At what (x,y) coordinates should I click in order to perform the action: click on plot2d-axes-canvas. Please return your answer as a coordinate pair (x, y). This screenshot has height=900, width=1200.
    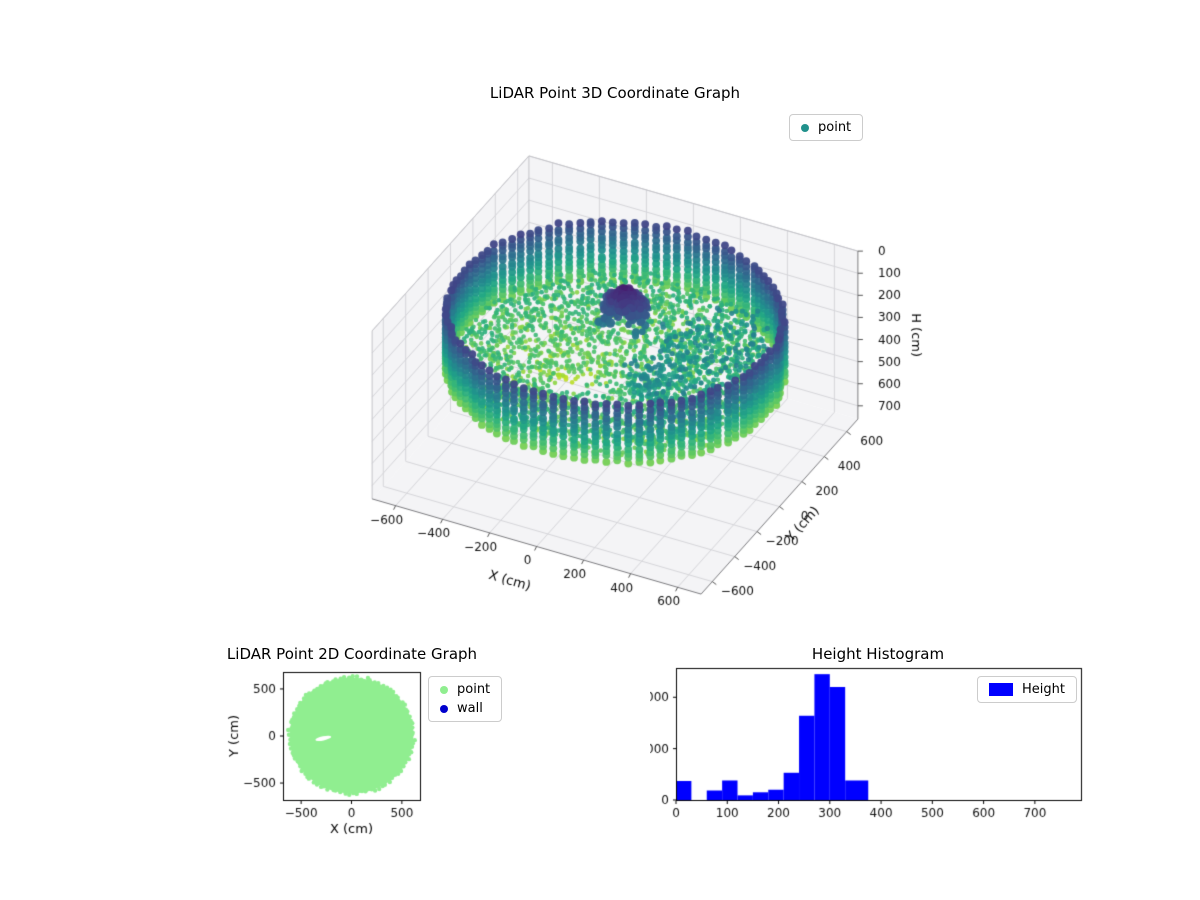
    Looking at the image, I should click on (340, 755).